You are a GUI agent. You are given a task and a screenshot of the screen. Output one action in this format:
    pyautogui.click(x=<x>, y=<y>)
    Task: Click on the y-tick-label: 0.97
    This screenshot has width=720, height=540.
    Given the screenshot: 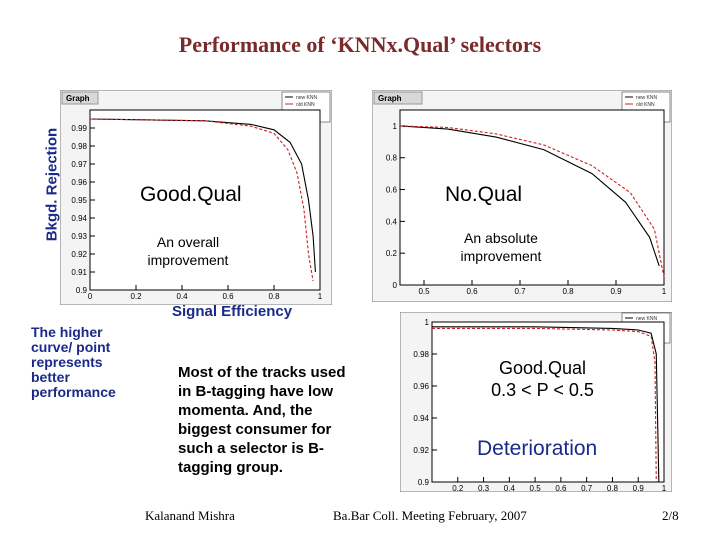 What is the action you would take?
    pyautogui.click(x=79, y=164)
    